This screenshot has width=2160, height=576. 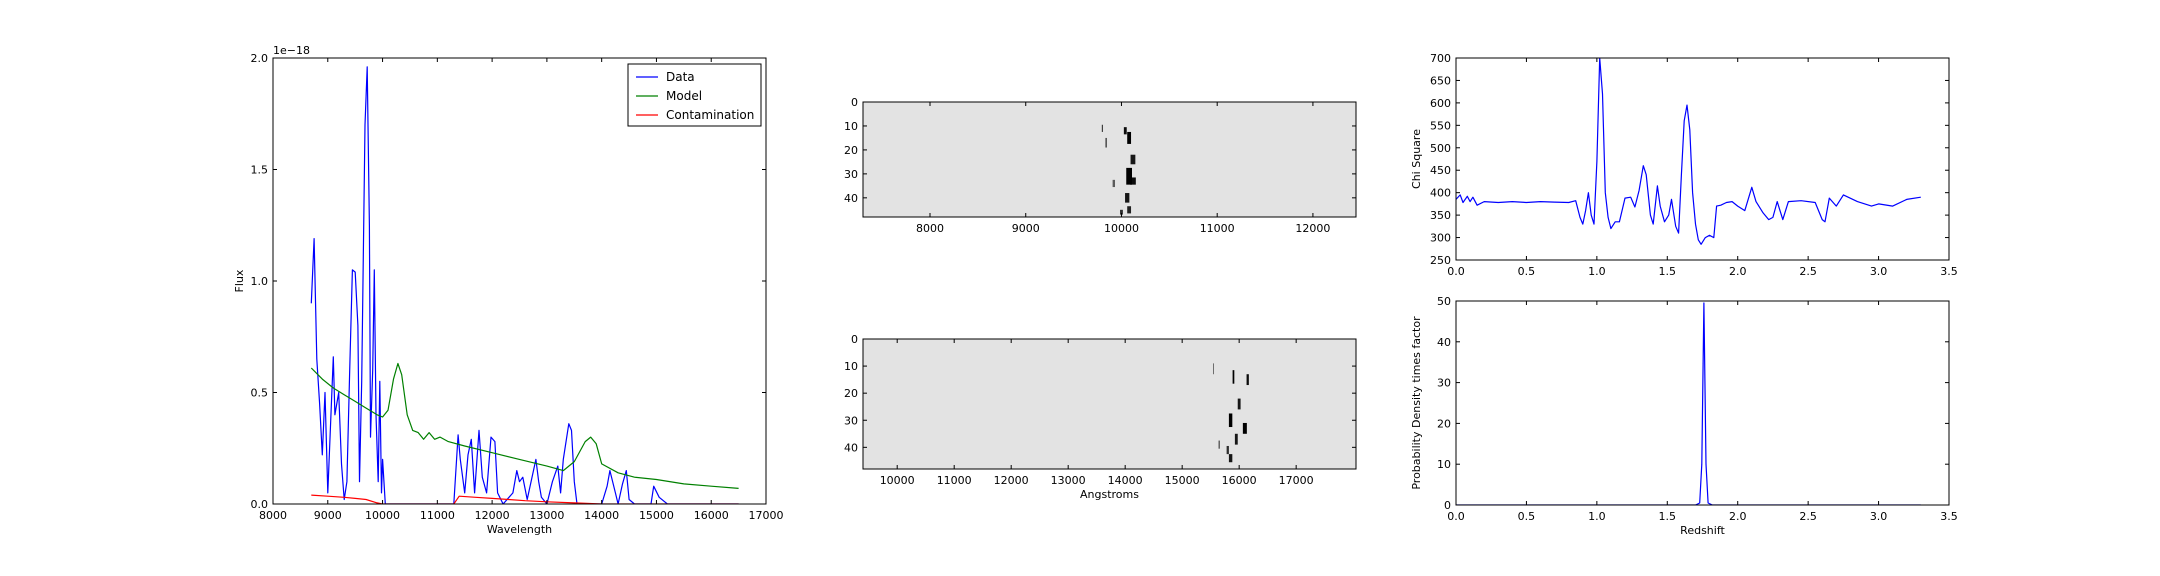 I want to click on chi-square-ytick-label: 300, so click(x=1440, y=238).